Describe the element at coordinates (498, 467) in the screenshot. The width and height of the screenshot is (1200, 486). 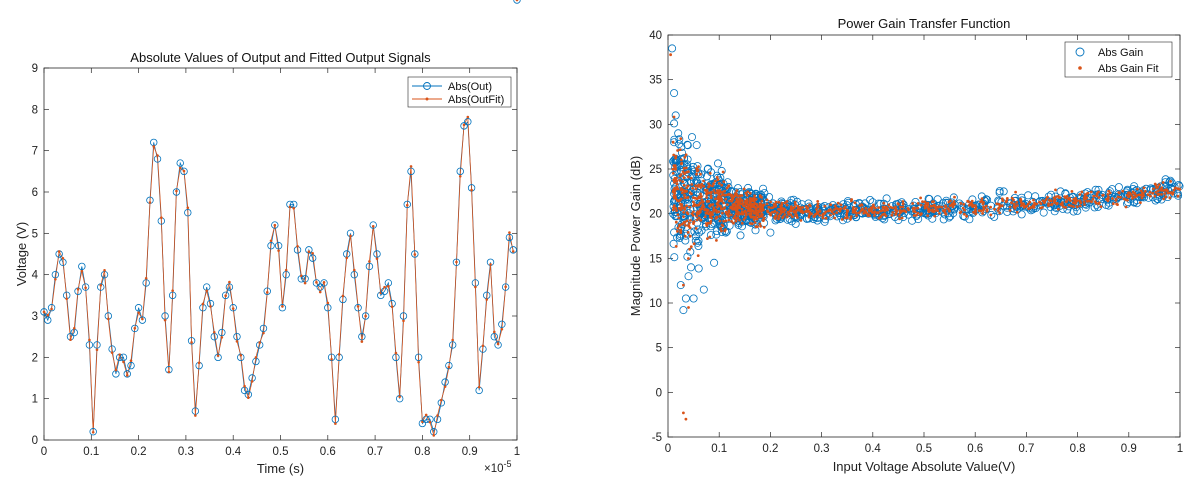
I see `chart1-x-exponent: ×10⁻⁵` at that location.